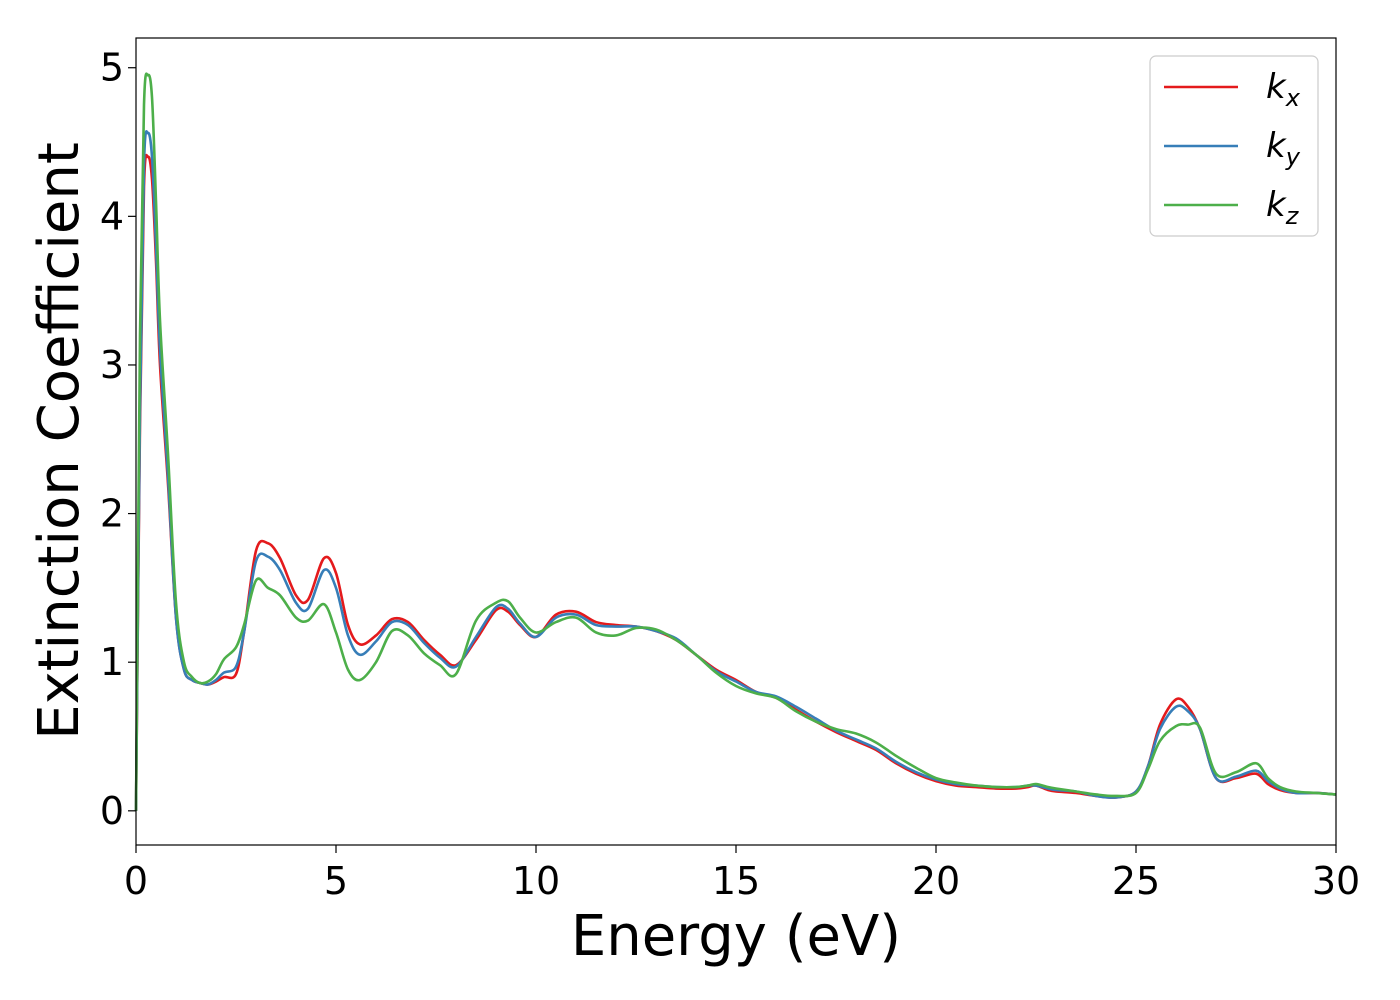 The height and width of the screenshot is (1000, 1400). Describe the element at coordinates (1234, 146) in the screenshot. I see `legend: kx ky kz` at that location.